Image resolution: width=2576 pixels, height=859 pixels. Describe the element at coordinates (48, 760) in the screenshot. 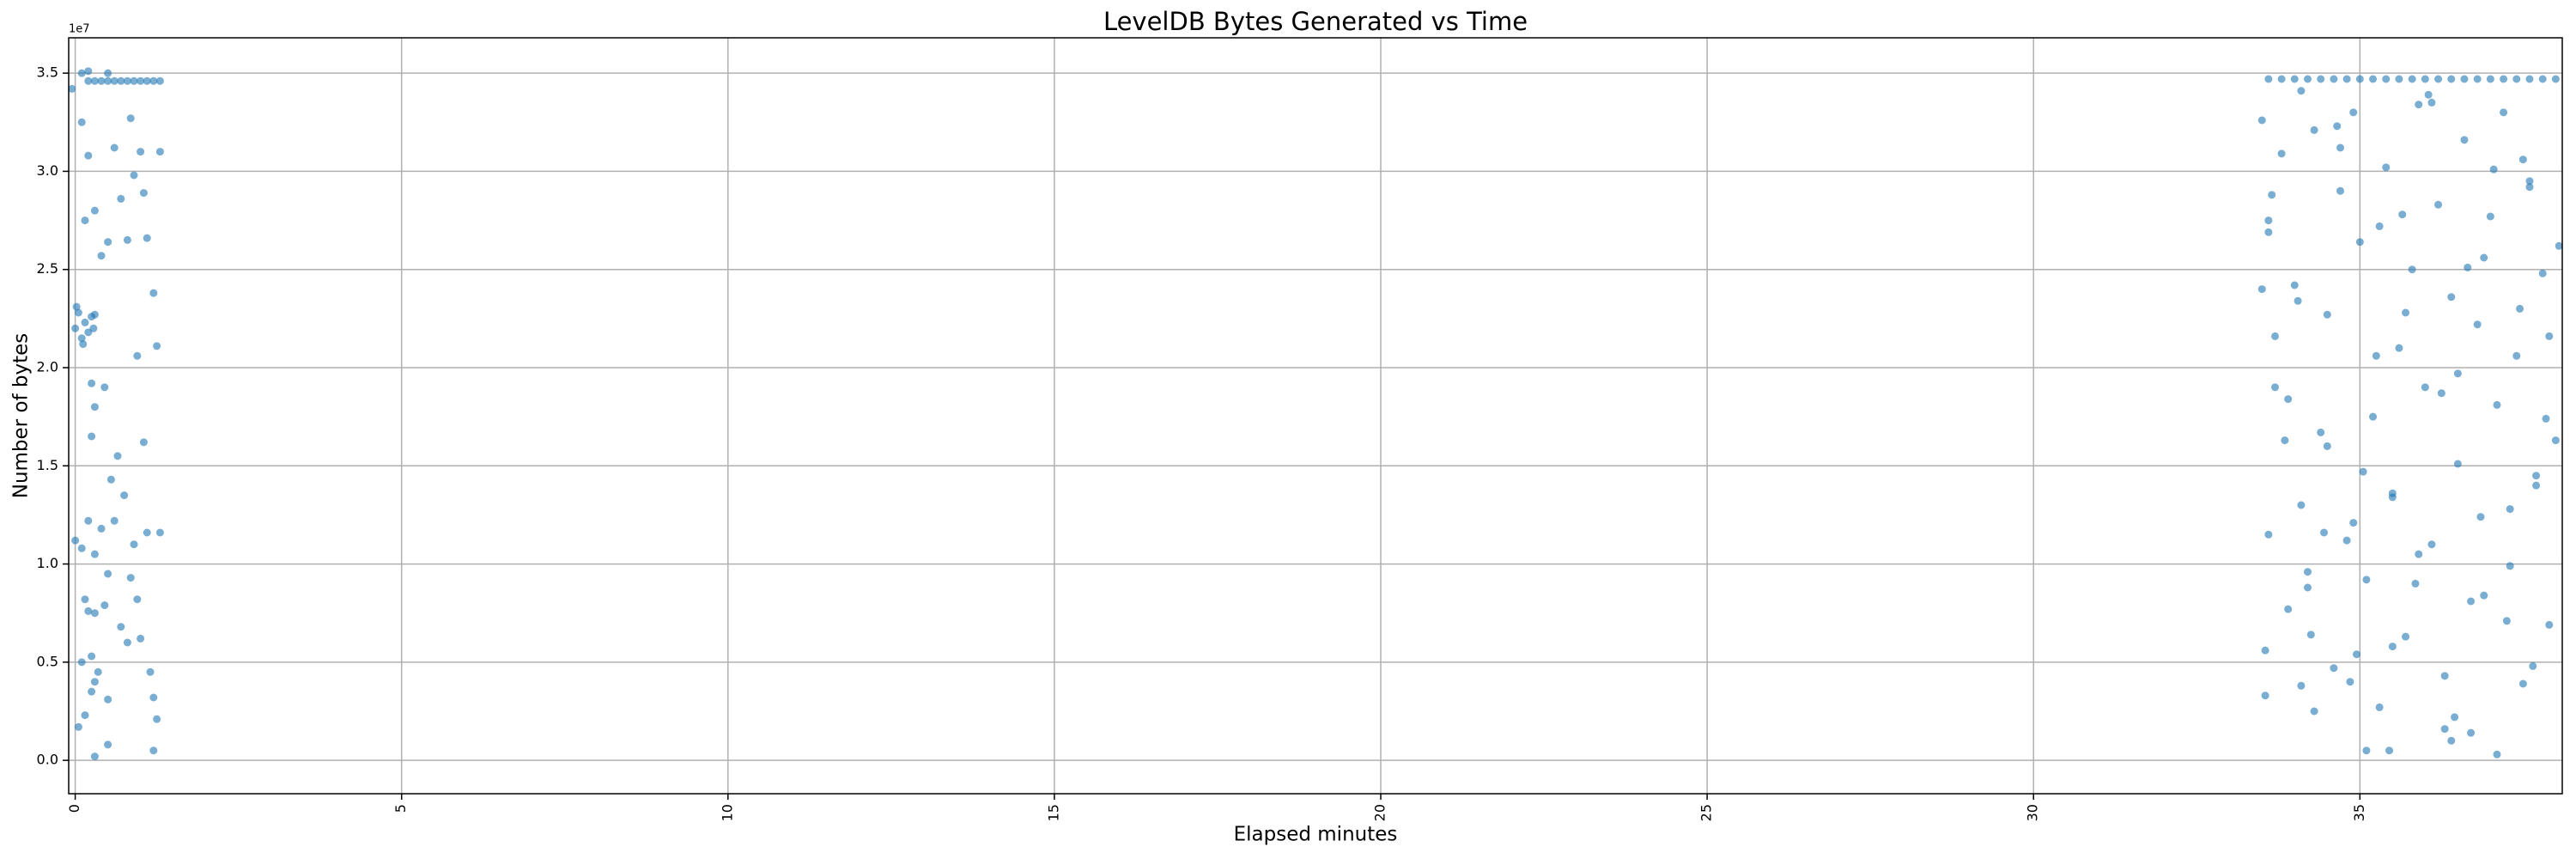

I see `y-tick-label: 0.0` at that location.